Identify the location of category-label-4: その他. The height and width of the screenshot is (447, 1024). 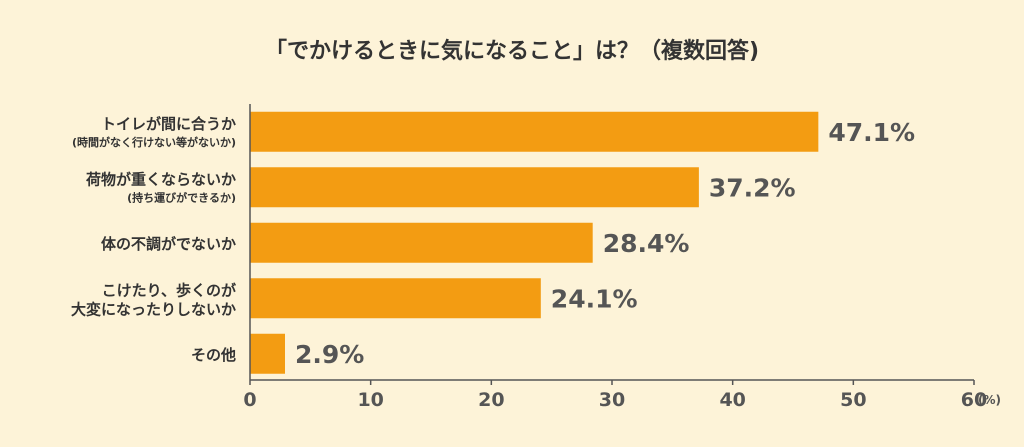
(213, 355).